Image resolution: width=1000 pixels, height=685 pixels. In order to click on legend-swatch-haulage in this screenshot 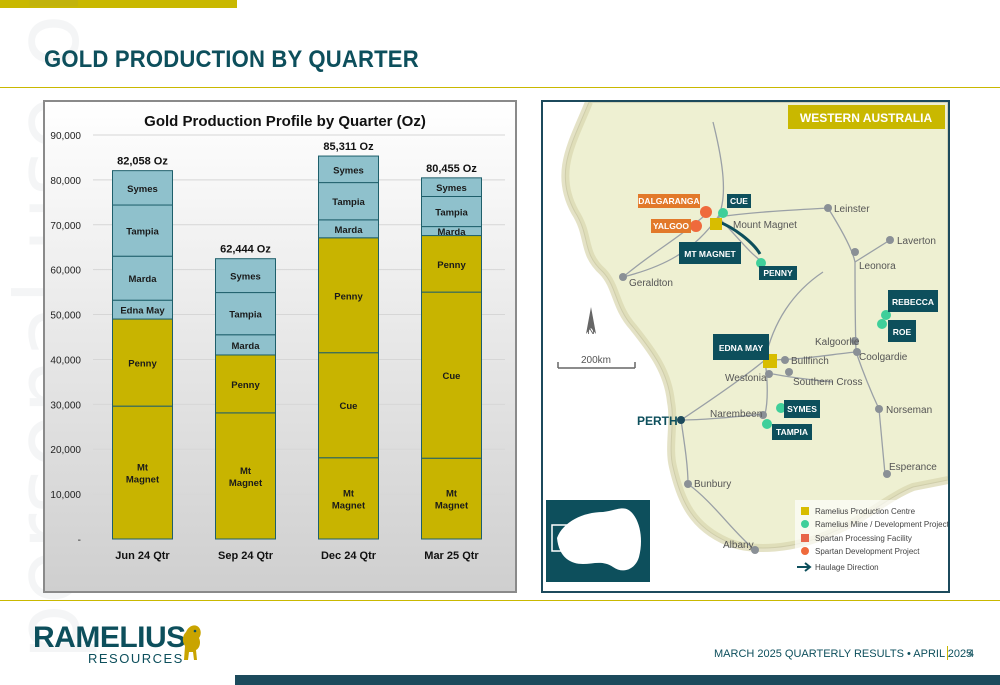, I will do `click(804, 567)`.